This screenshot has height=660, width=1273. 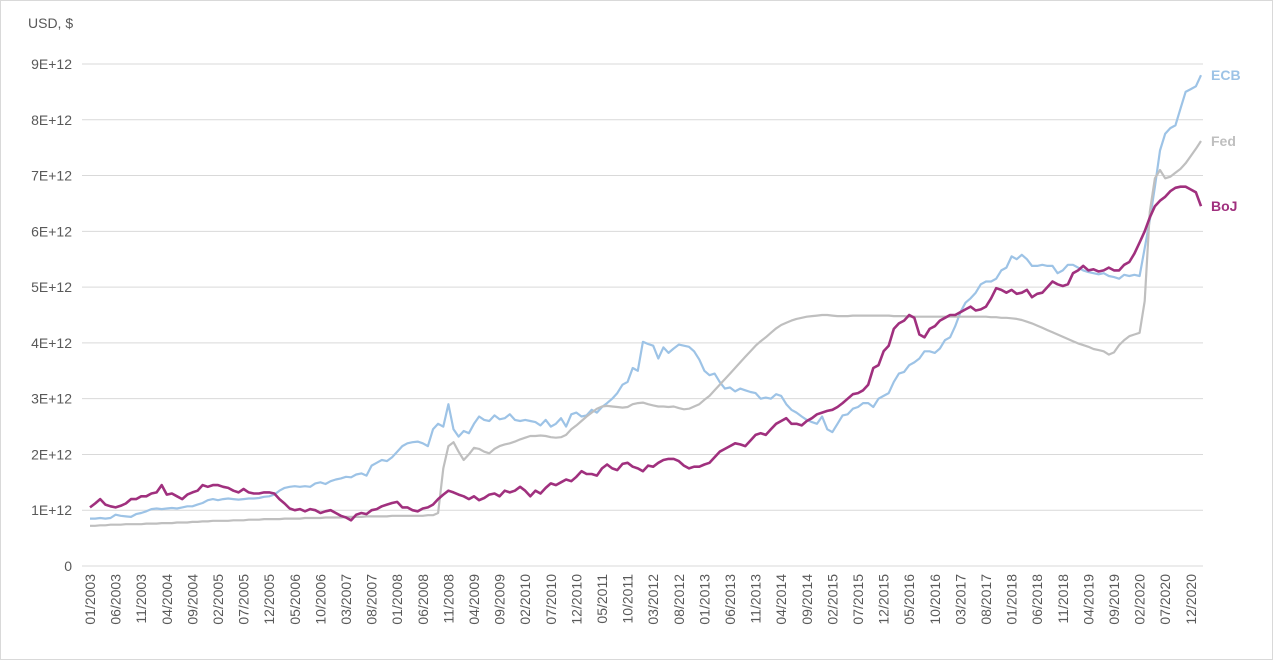 What do you see at coordinates (51, 287) in the screenshot?
I see `y-tick-label: 5E+12` at bounding box center [51, 287].